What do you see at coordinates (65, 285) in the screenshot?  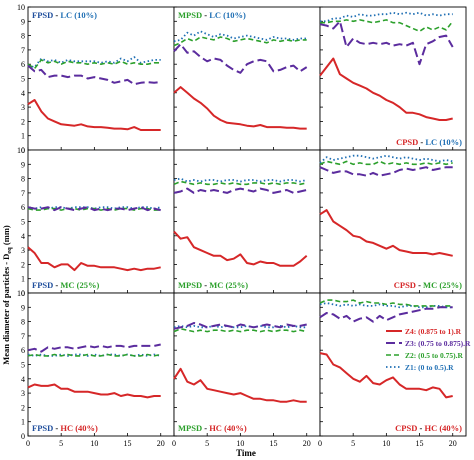 I see `panel-label: FPSD - MC (25%)` at bounding box center [65, 285].